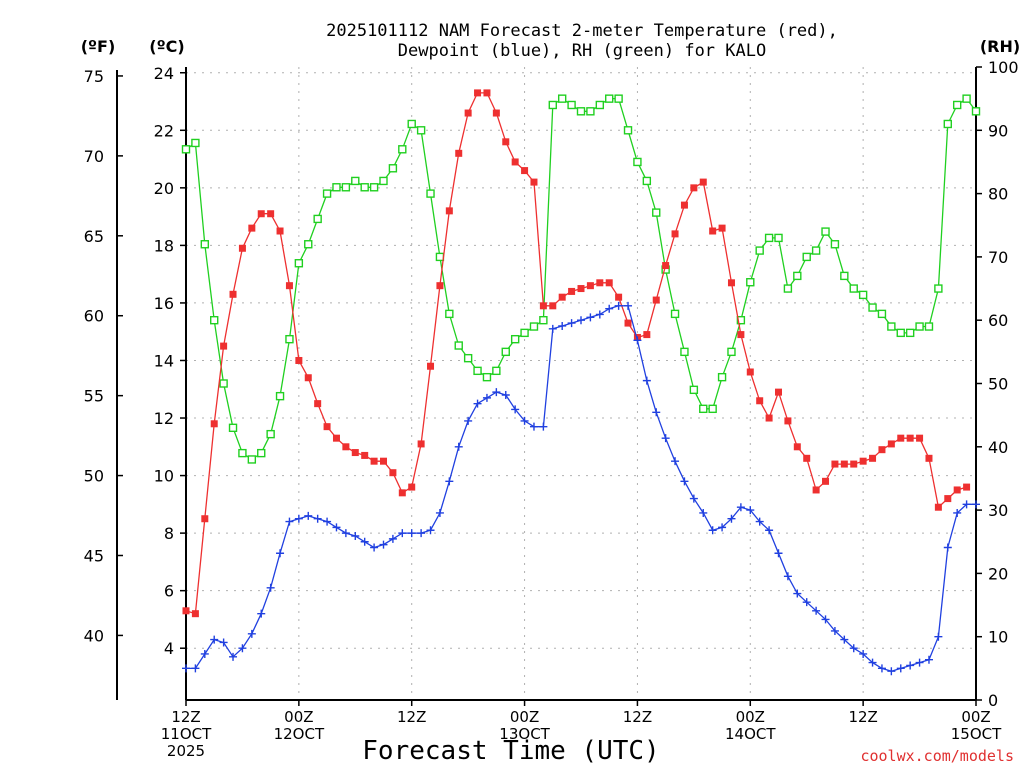  What do you see at coordinates (1000, 46) in the screenshot?
I see `rh-axis-label: (RH)` at bounding box center [1000, 46].